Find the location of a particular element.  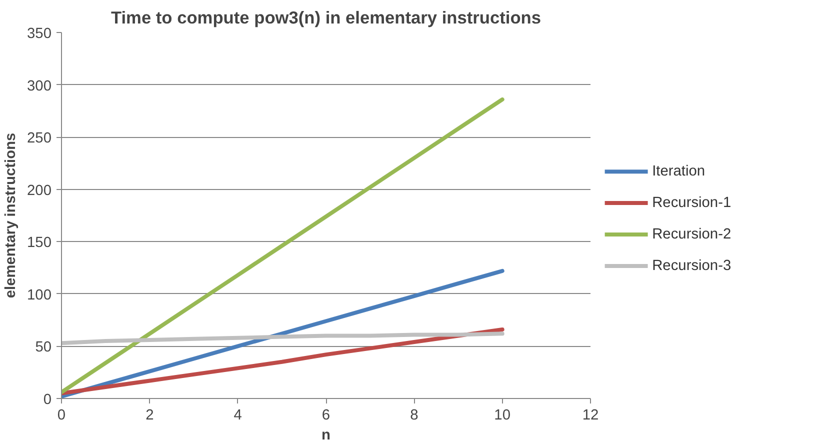

y-tick-label: 250 is located at coordinates (39, 138).